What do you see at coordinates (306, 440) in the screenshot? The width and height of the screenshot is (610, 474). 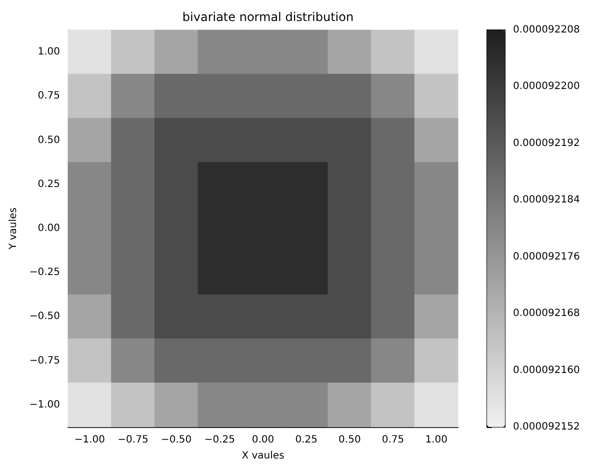 I see `x-tick-label: 0.25` at bounding box center [306, 440].